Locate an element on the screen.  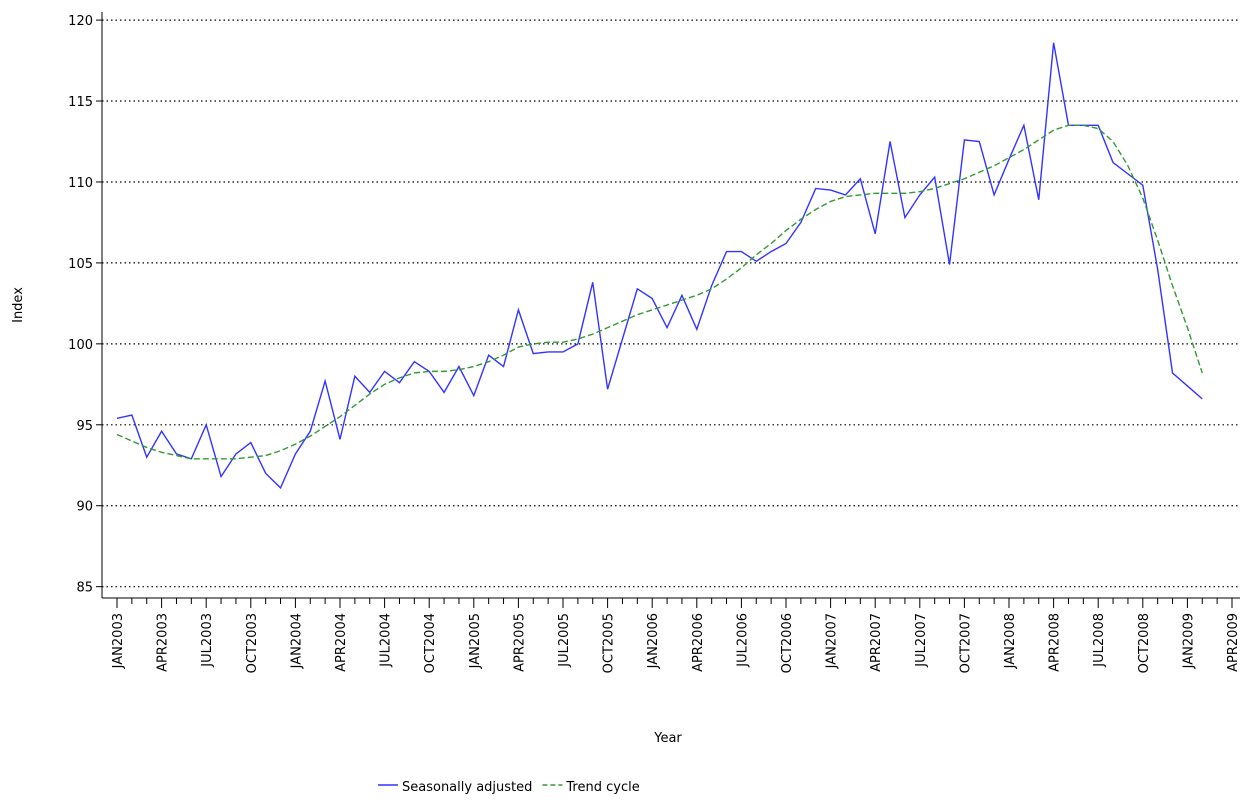
y-tick-label: 105 is located at coordinates (80, 264).